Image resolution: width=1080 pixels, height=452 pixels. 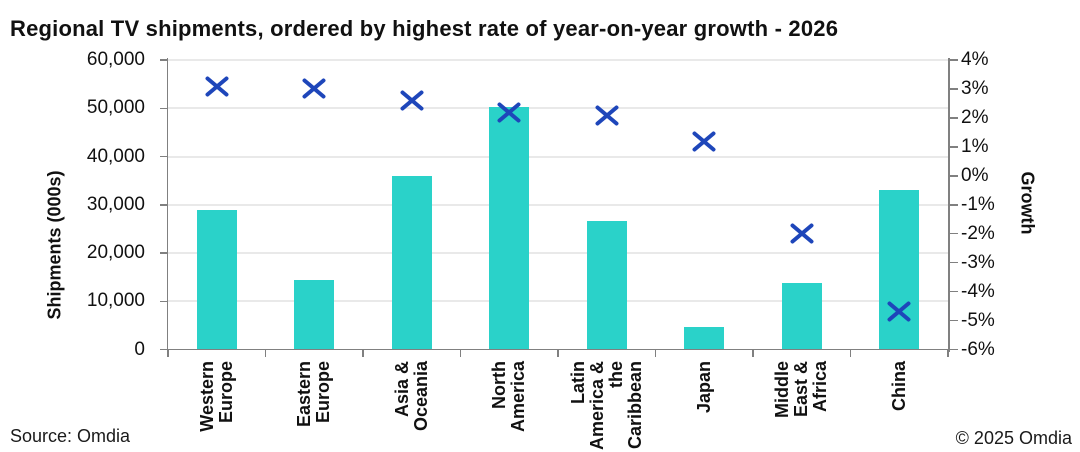 What do you see at coordinates (975, 88) in the screenshot?
I see `right-axis-tick-label: 3%` at bounding box center [975, 88].